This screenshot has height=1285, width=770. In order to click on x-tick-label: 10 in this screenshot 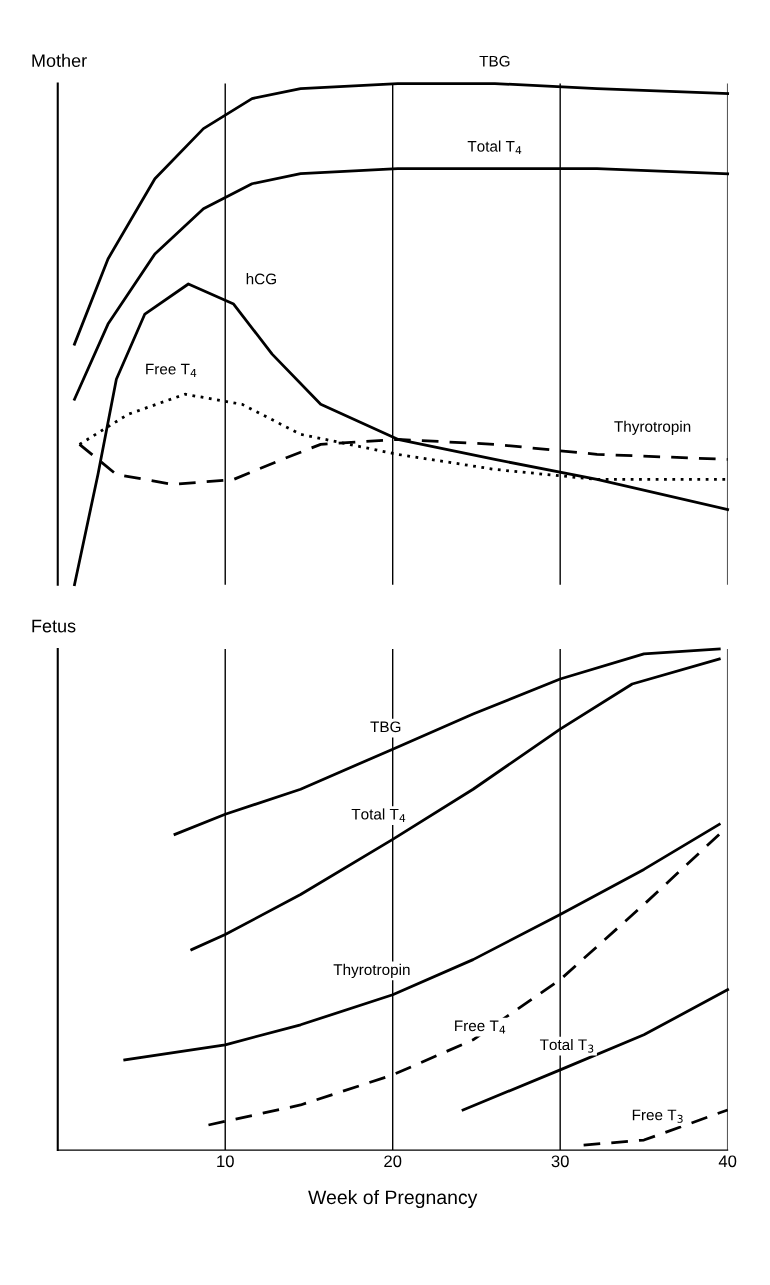, I will do `click(225, 1161)`.